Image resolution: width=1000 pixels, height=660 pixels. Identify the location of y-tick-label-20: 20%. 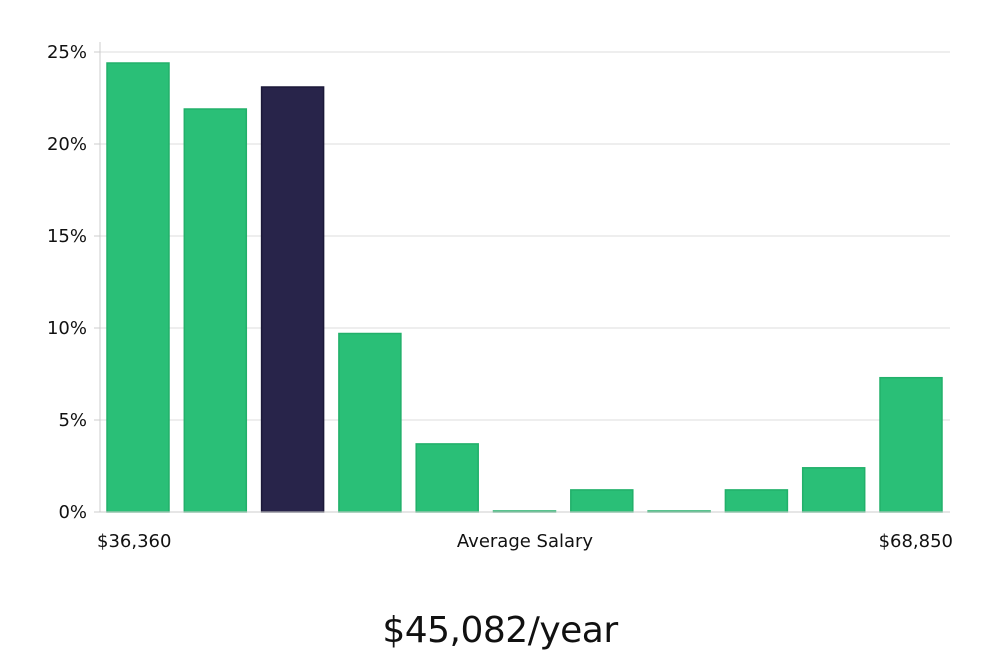
(67, 144).